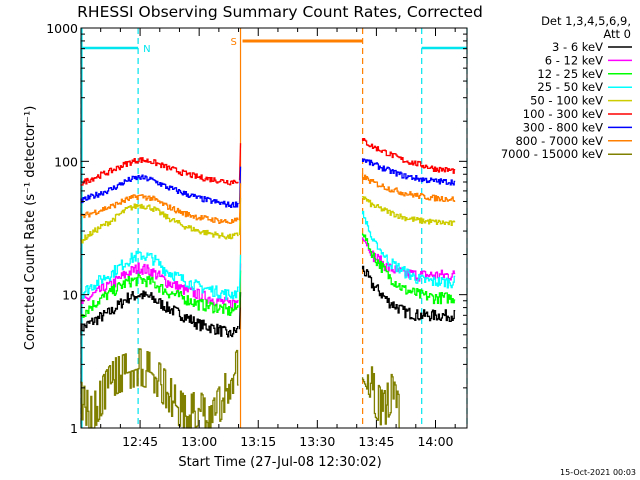 This screenshot has width=640, height=480. What do you see at coordinates (74, 428) in the screenshot?
I see `y-tick-label: 1` at bounding box center [74, 428].